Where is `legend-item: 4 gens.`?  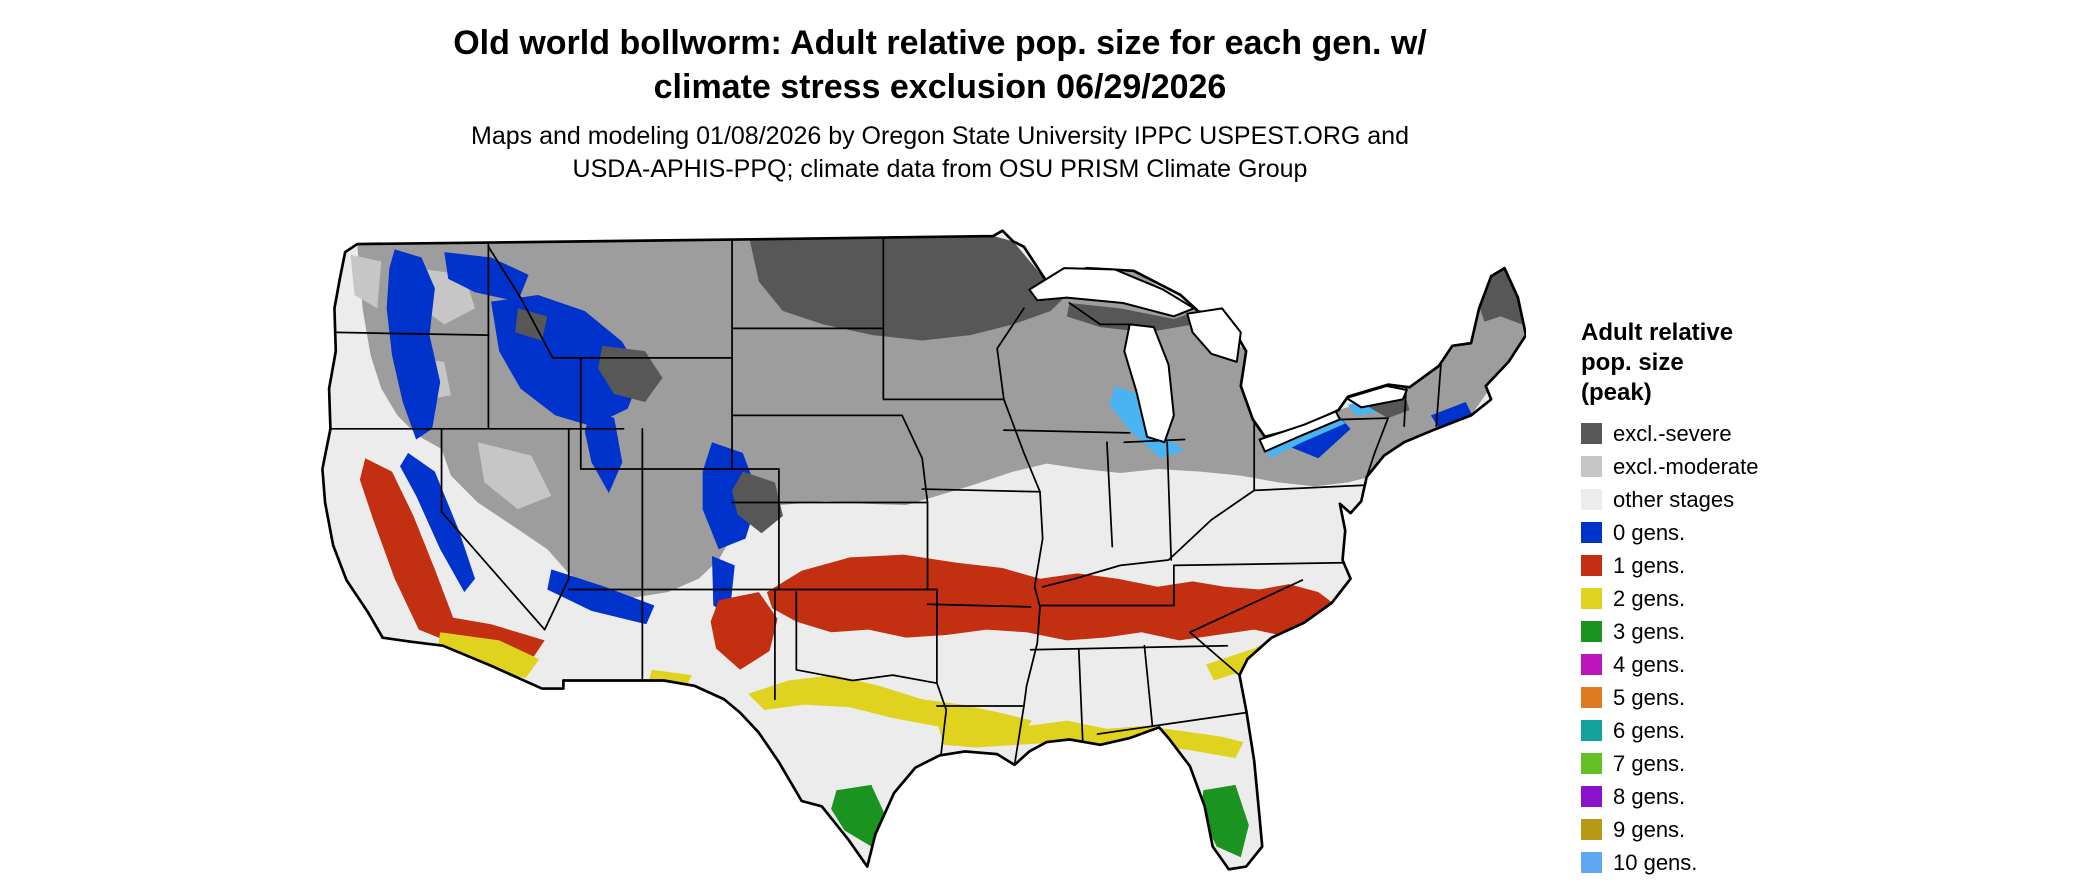 legend-item: 4 gens. is located at coordinates (1746, 664).